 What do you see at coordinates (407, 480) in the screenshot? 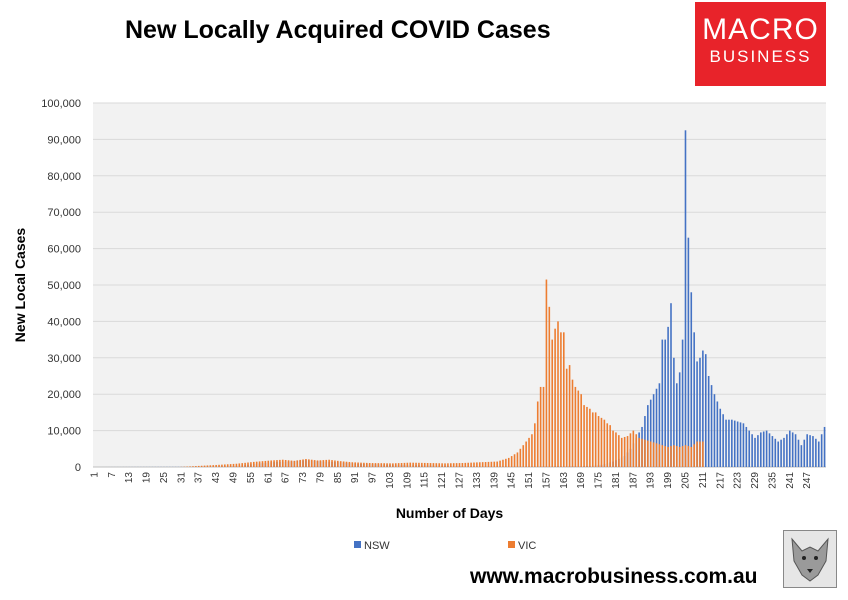
I see `x-tick-label: 109` at bounding box center [407, 480].